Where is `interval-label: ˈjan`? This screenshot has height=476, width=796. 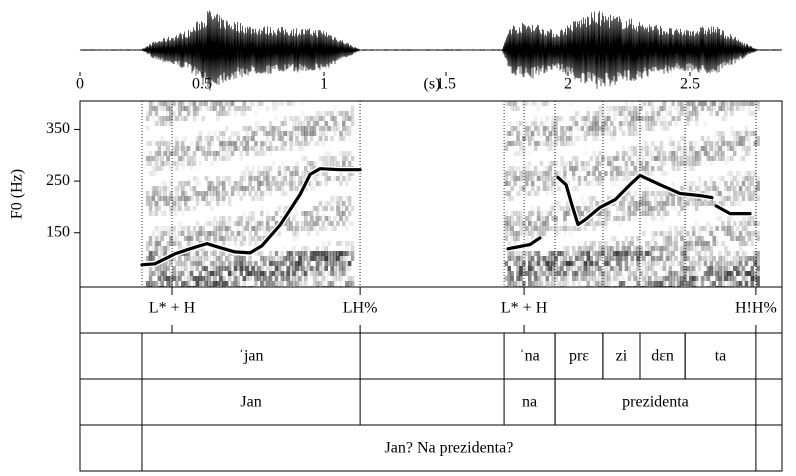 interval-label: ˈjan is located at coordinates (251, 356).